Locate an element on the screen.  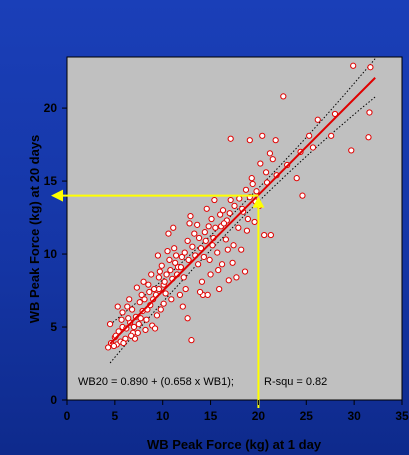
y-tick-label: 5 is located at coordinates (53, 327).